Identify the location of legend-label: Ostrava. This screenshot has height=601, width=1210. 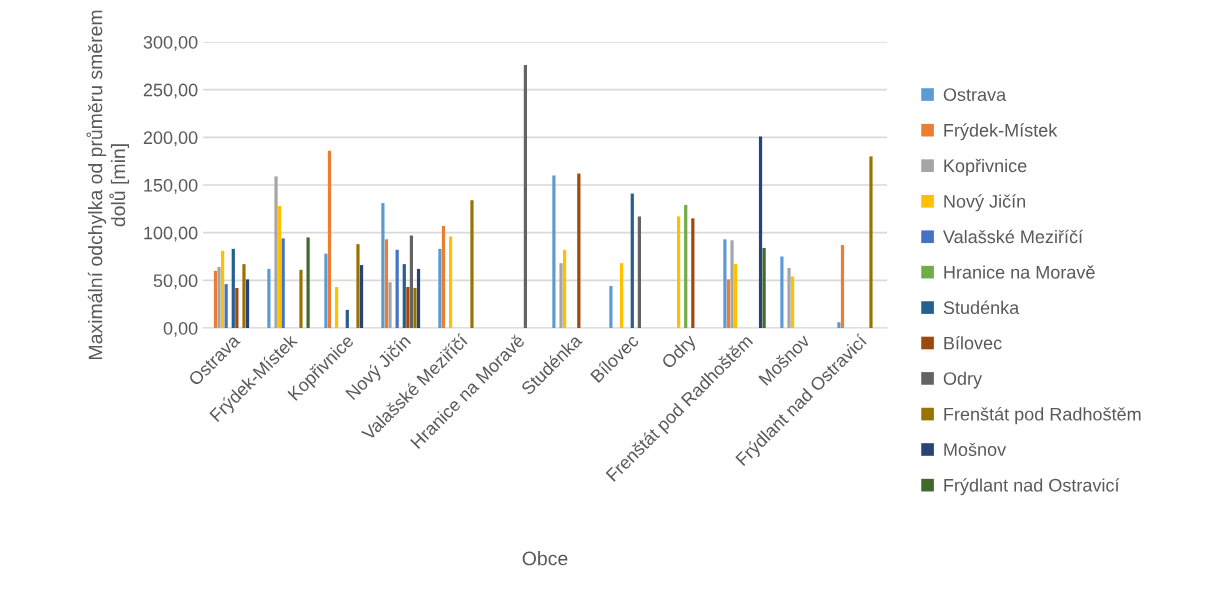
(975, 95).